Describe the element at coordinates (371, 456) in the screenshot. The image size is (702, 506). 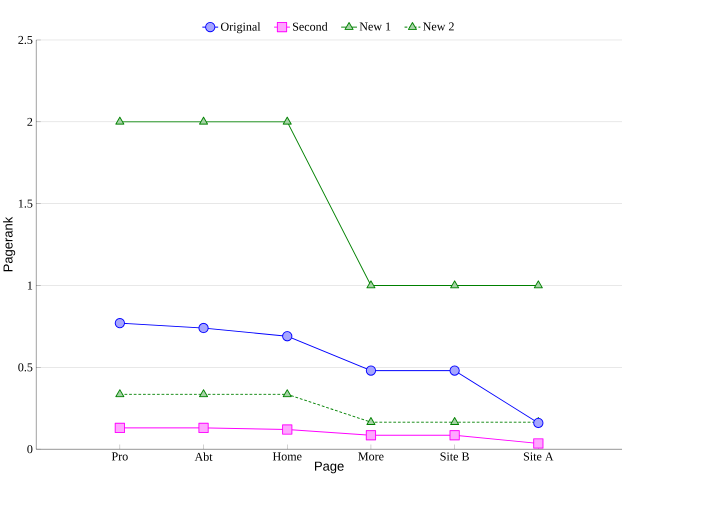
I see `x-tick-label: More` at that location.